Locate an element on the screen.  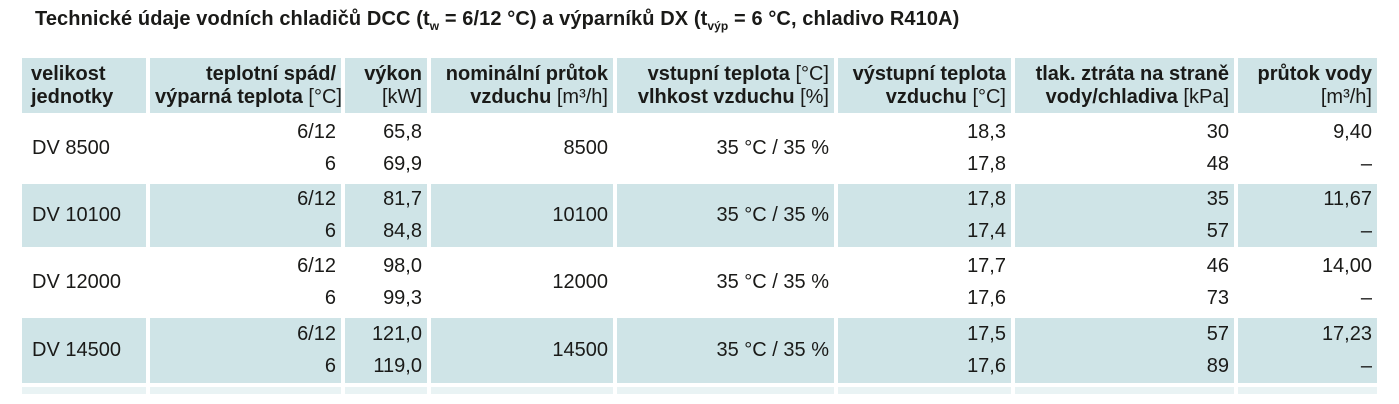
partial-cell-pressure is located at coordinates (1124, 390).